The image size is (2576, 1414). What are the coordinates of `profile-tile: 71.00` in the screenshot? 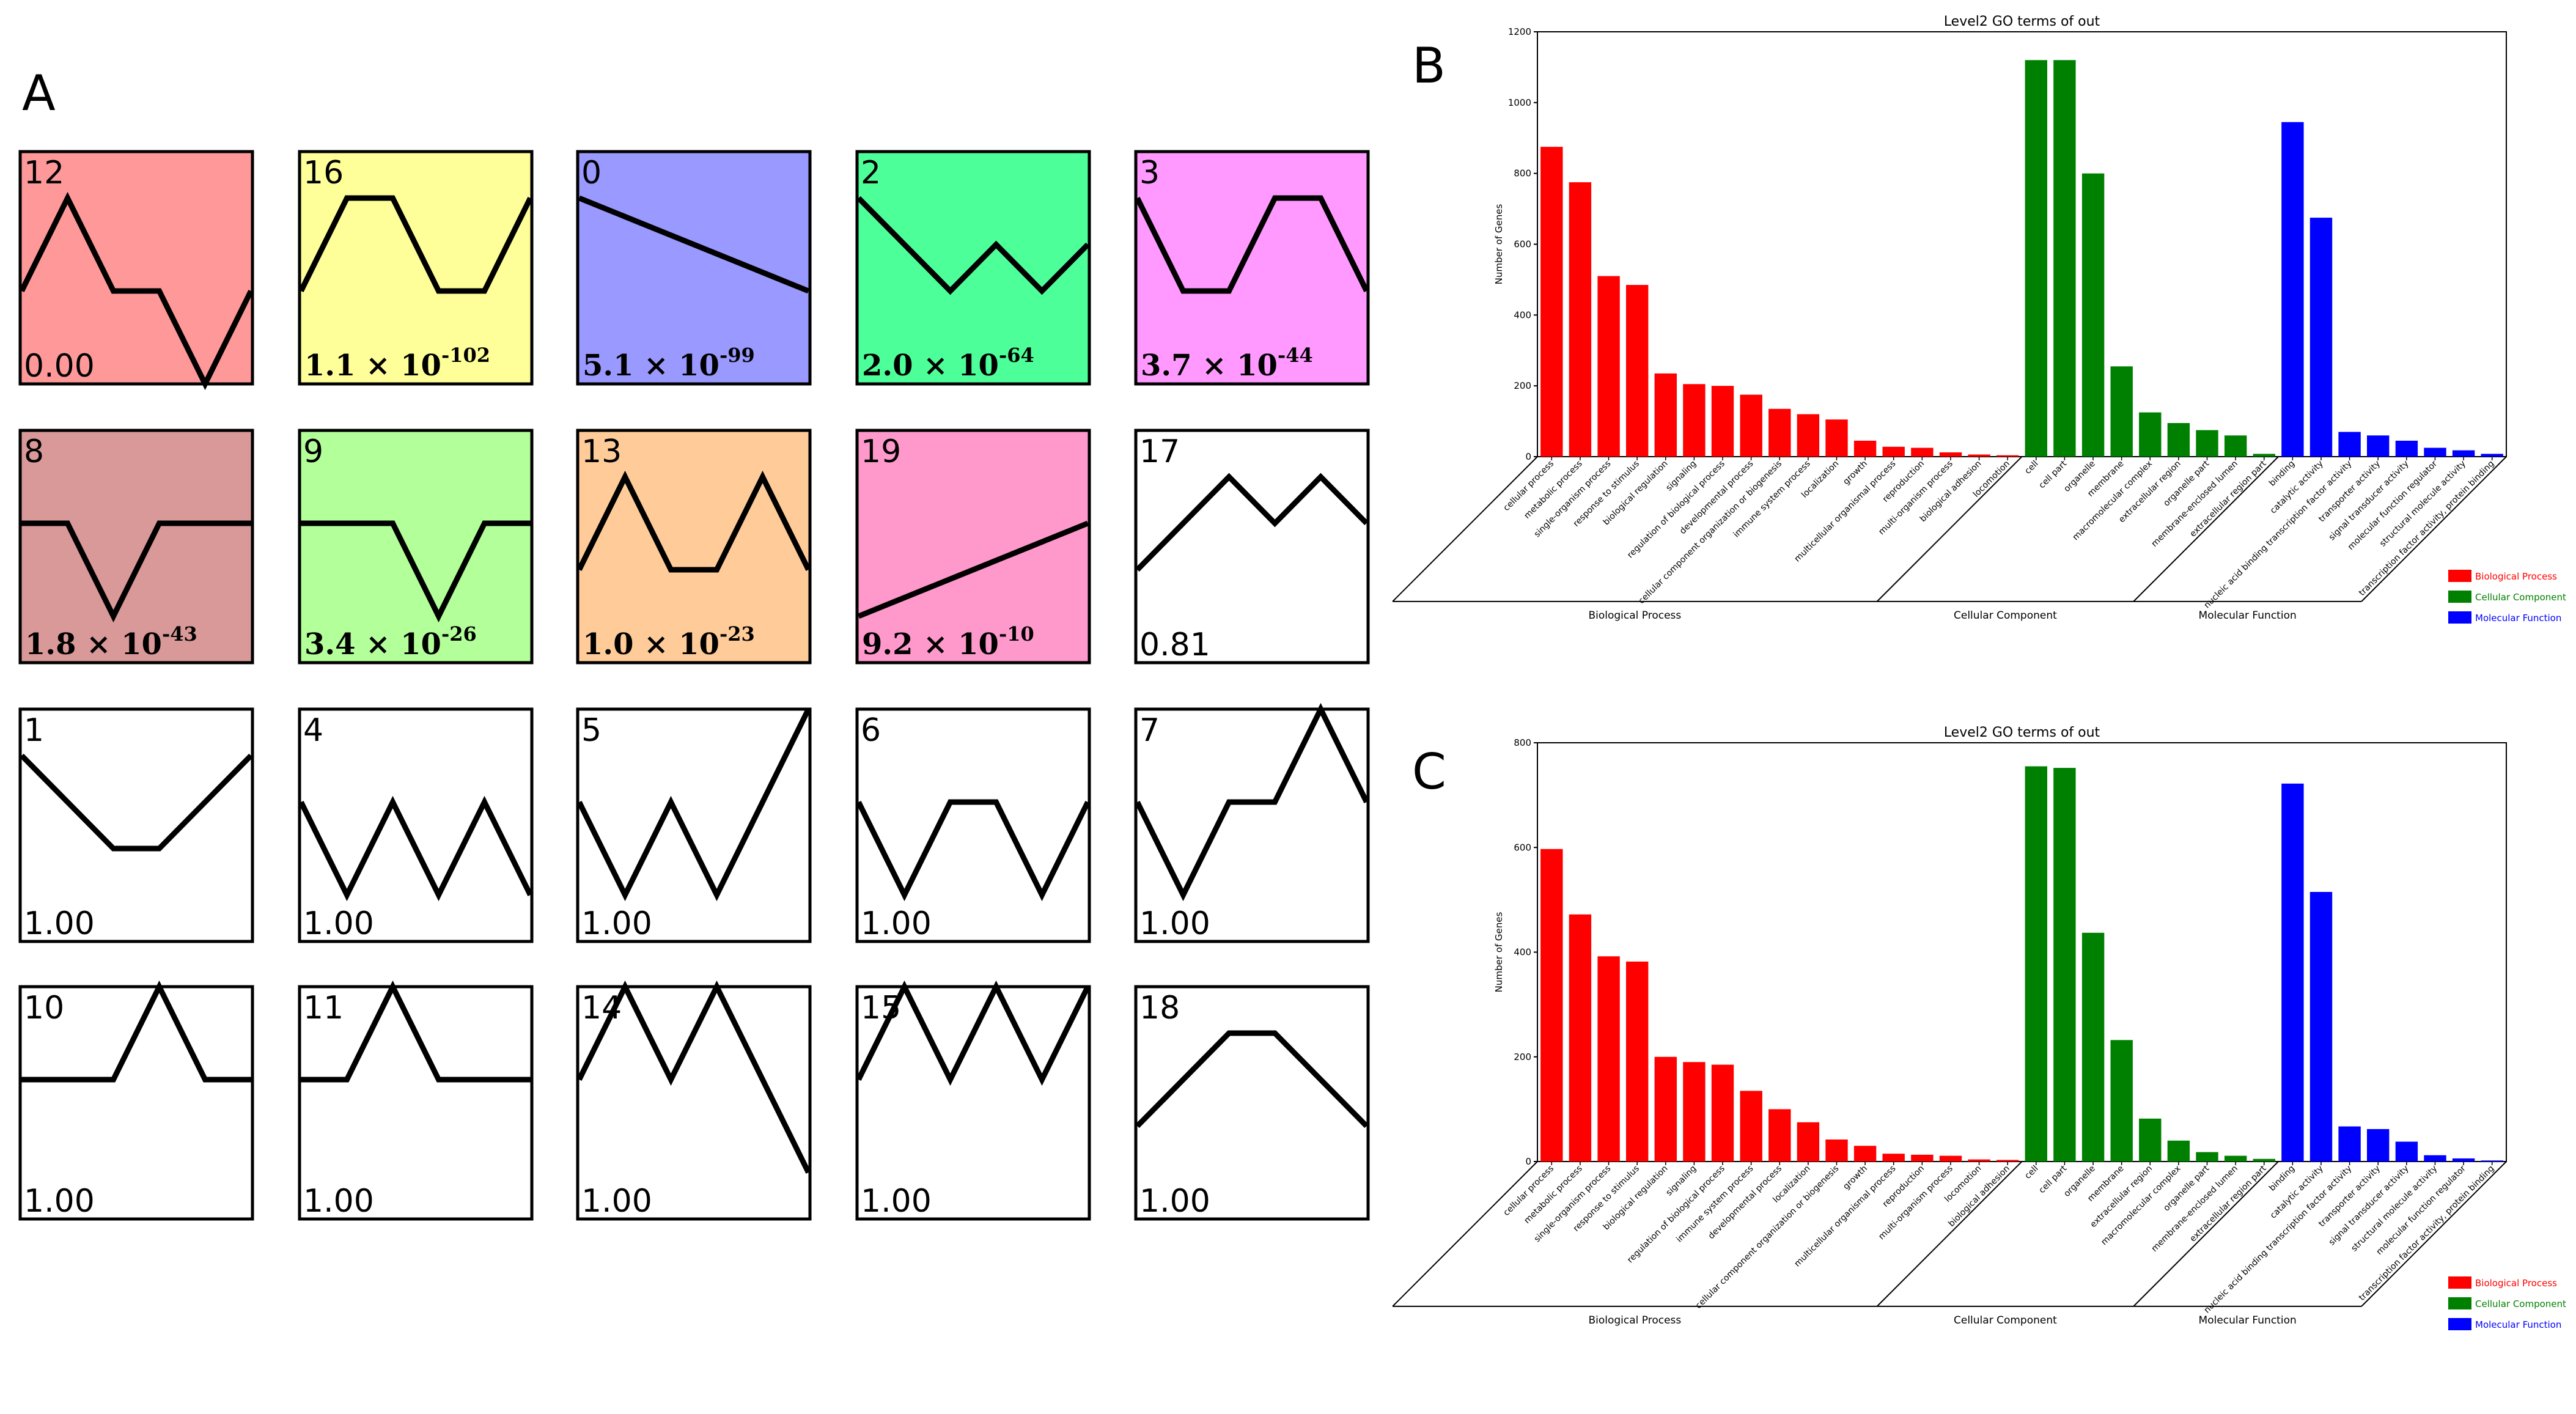 It's located at (1252, 822).